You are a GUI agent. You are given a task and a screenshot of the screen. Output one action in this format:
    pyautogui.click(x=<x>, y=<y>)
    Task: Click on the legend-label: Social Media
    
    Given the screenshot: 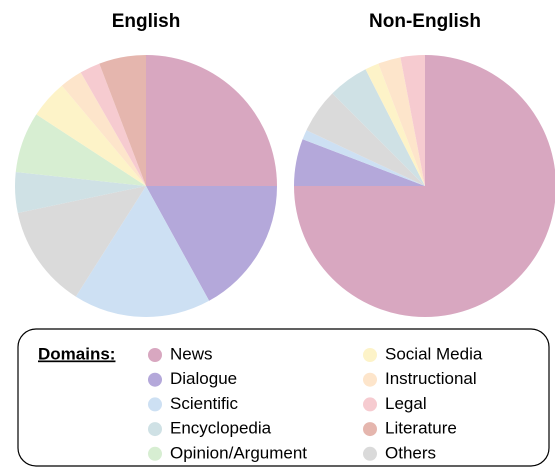 What is the action you would take?
    pyautogui.click(x=434, y=353)
    